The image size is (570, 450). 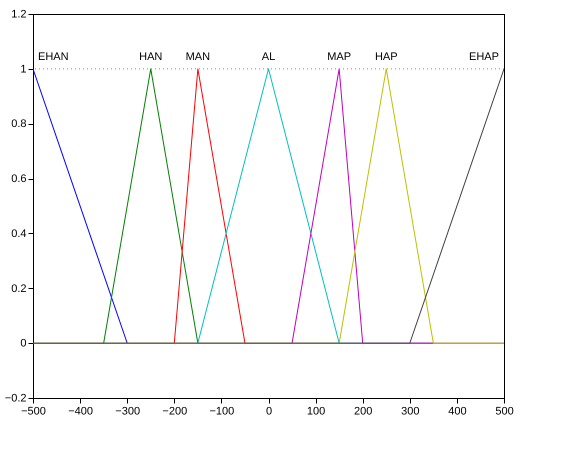 I want to click on x-tick-label: 100, so click(x=316, y=412).